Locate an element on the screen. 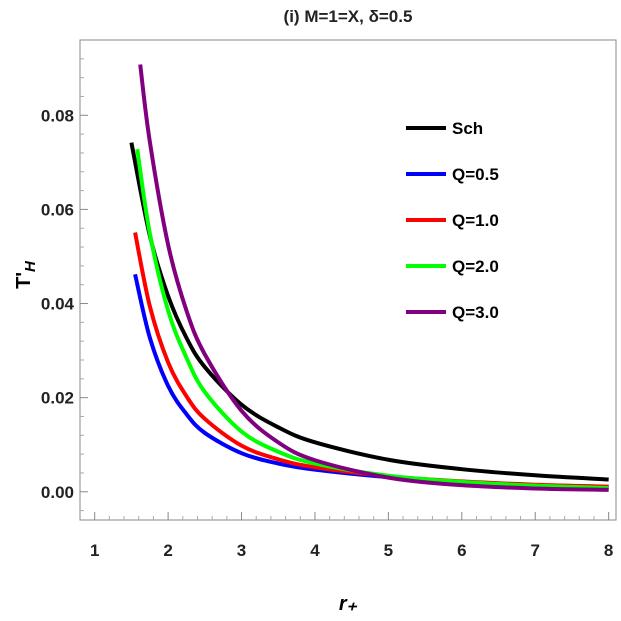 The image size is (621, 621). x-tick-label: 8 is located at coordinates (608, 550).